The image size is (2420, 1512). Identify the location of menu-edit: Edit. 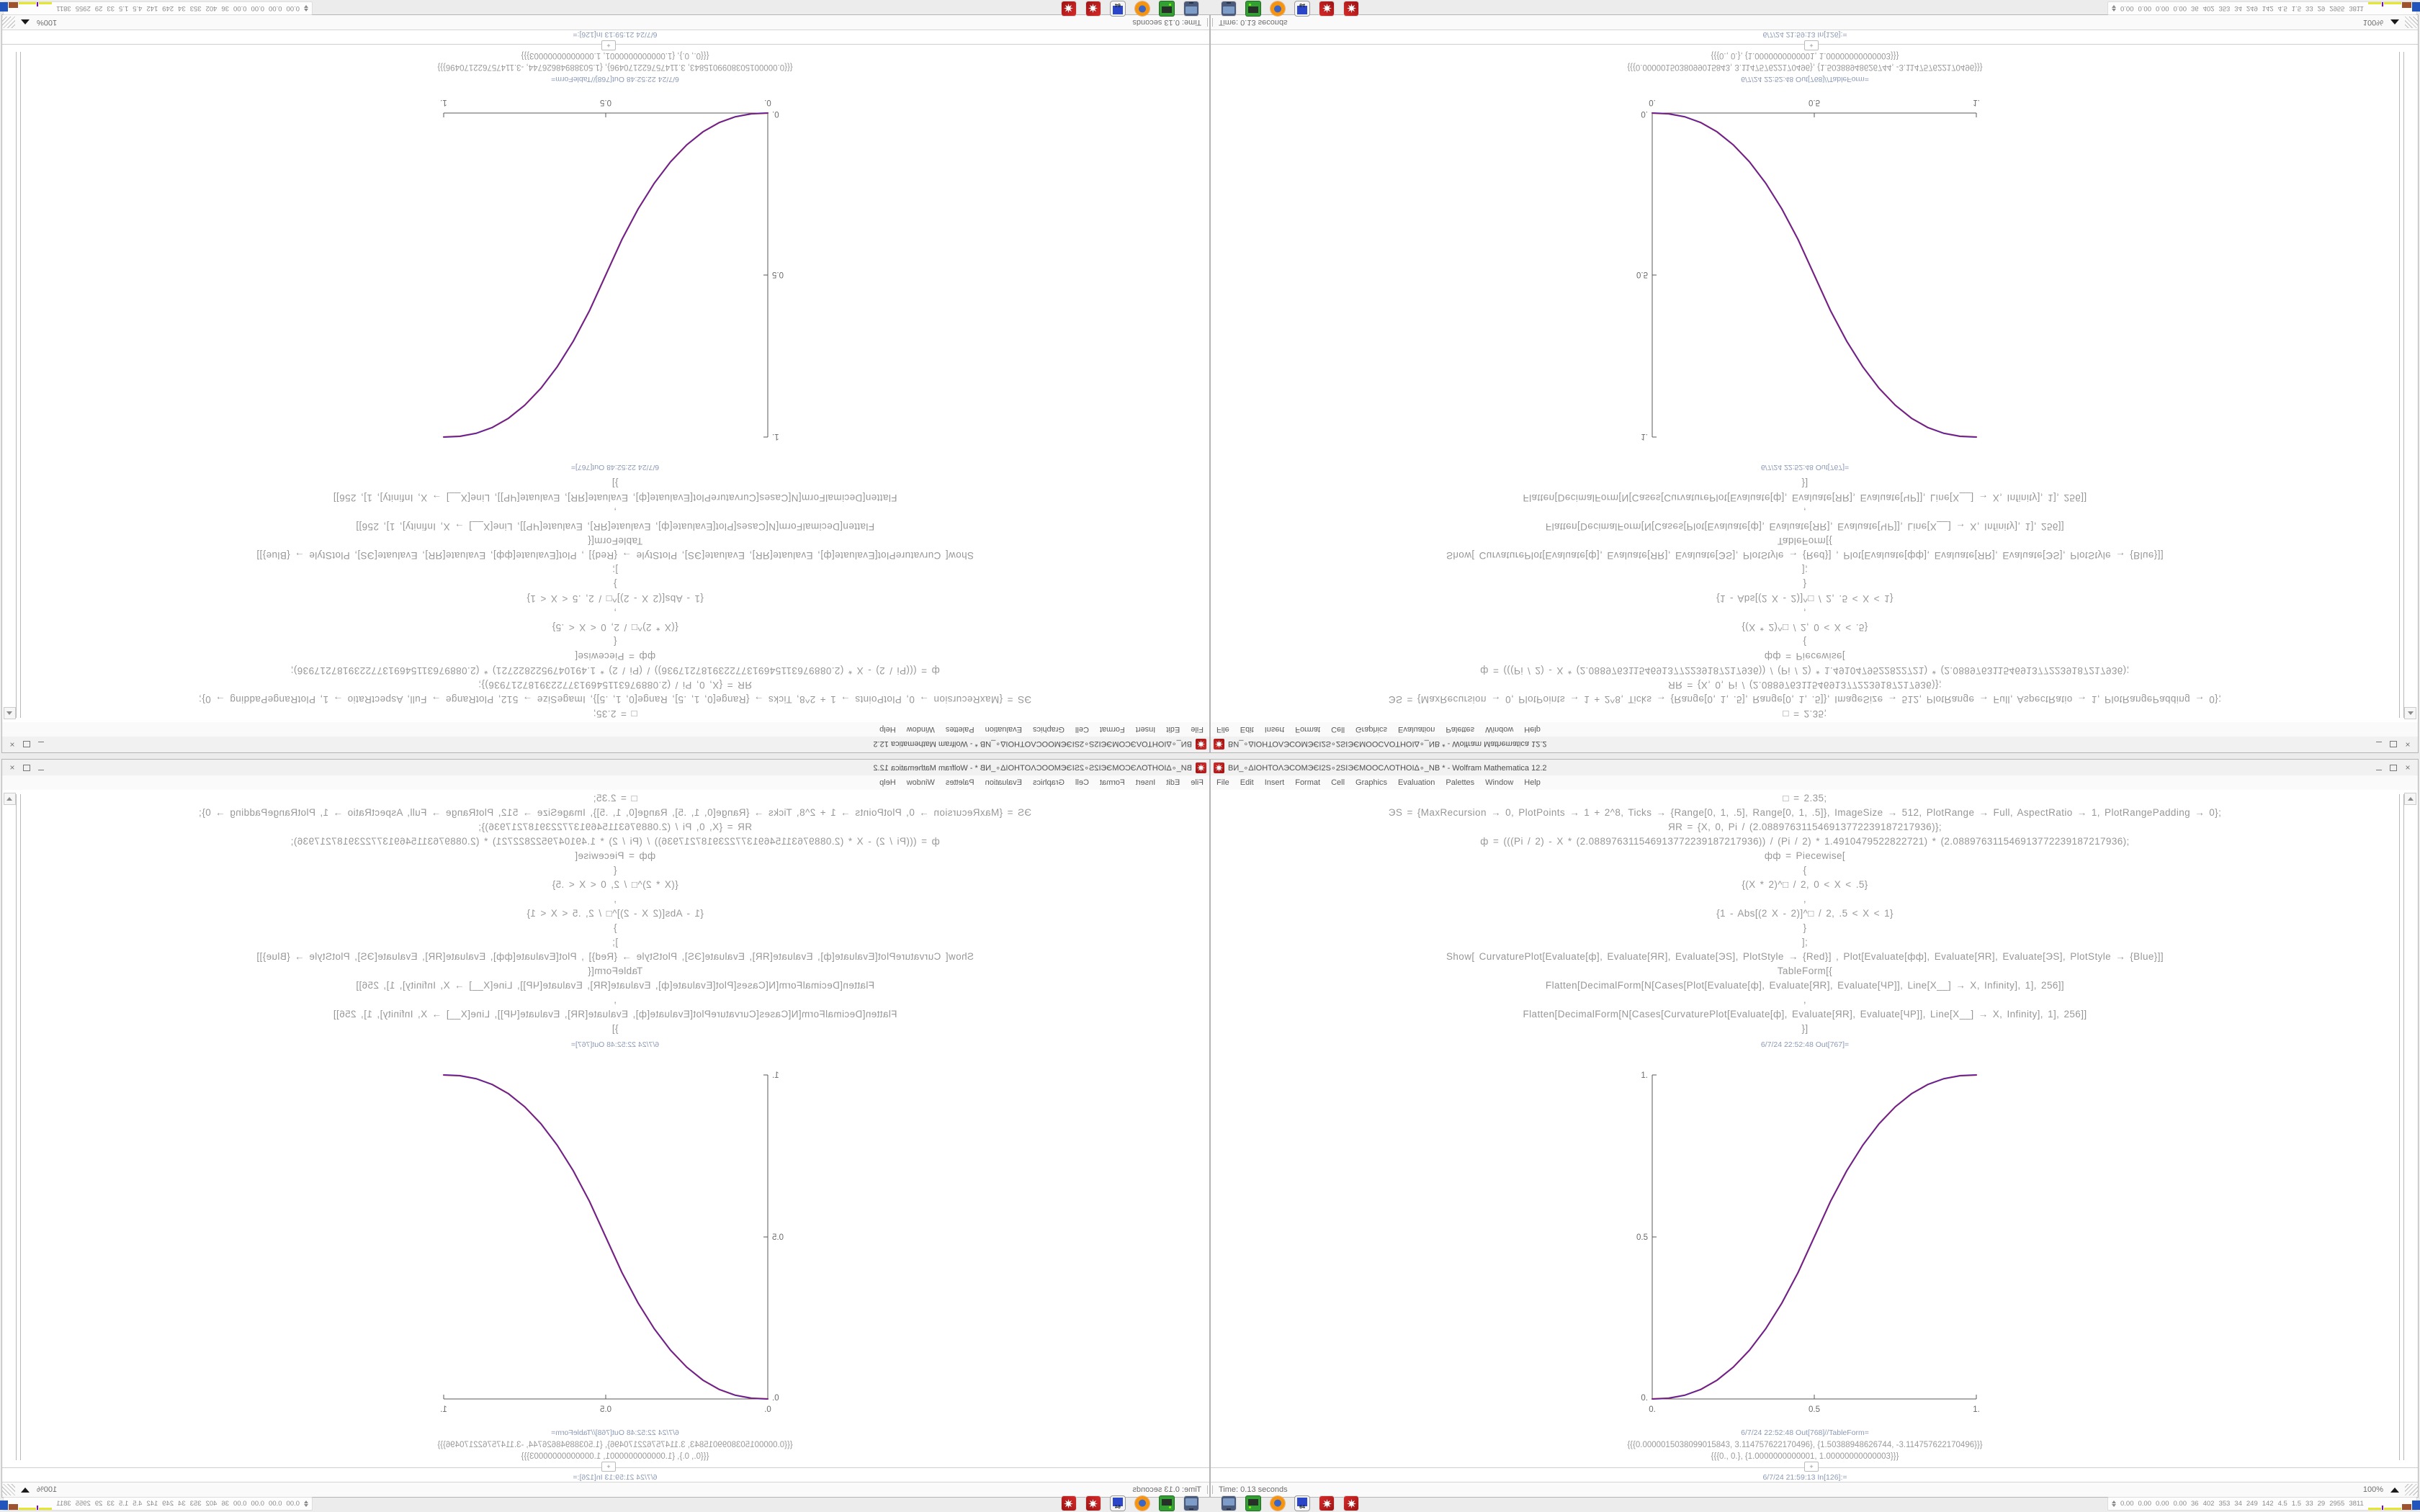
(1247, 782).